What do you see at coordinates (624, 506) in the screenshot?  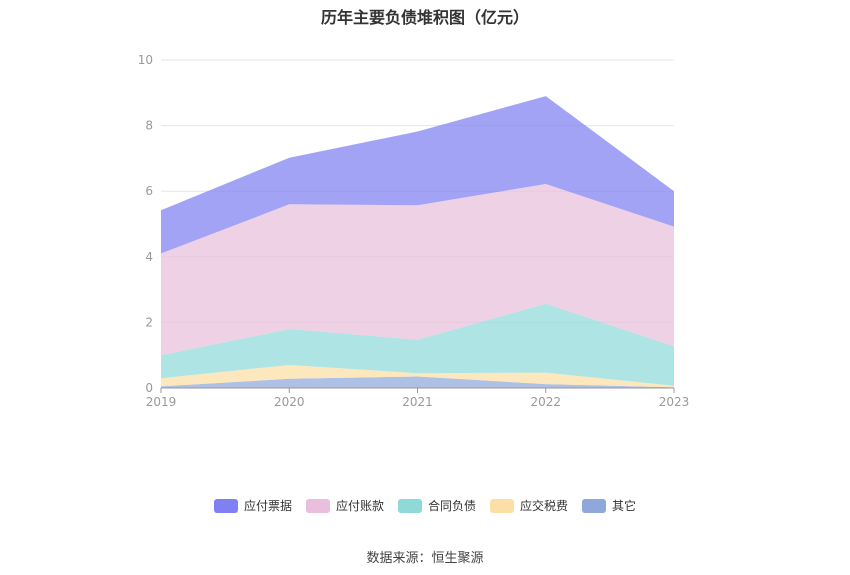 I see `legend-label: 其它` at bounding box center [624, 506].